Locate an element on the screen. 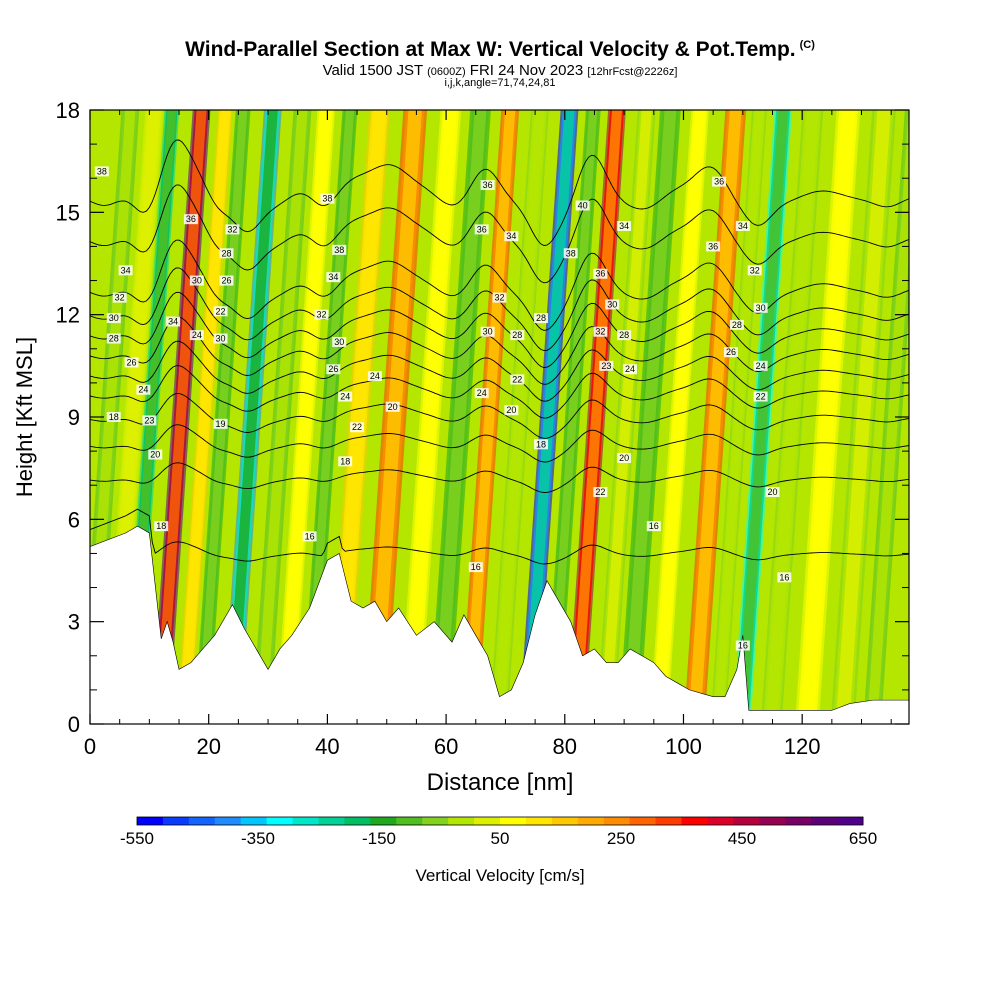 The image size is (1000, 1000). colorbar-tick-label: 650 is located at coordinates (863, 838).